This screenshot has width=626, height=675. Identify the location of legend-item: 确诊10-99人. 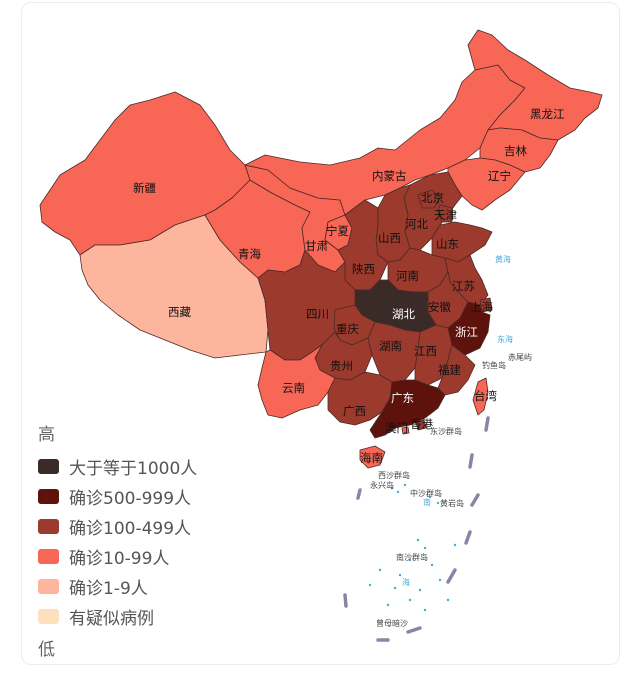
(117, 556).